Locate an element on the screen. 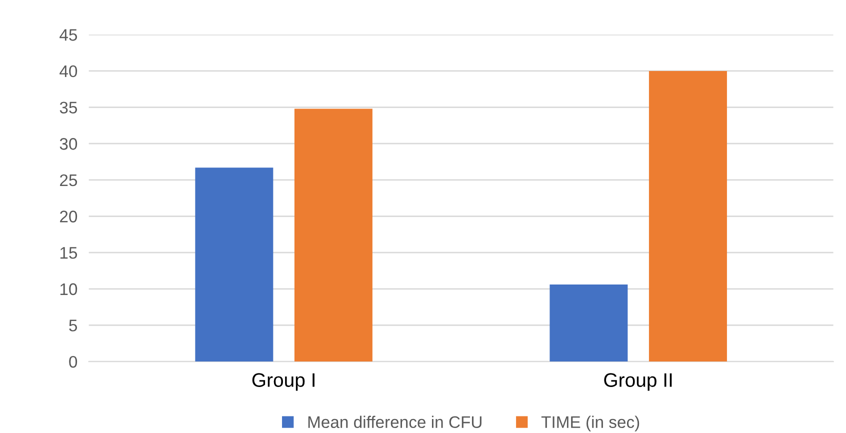 The height and width of the screenshot is (433, 846). y-tick-label: 40 is located at coordinates (69, 71).